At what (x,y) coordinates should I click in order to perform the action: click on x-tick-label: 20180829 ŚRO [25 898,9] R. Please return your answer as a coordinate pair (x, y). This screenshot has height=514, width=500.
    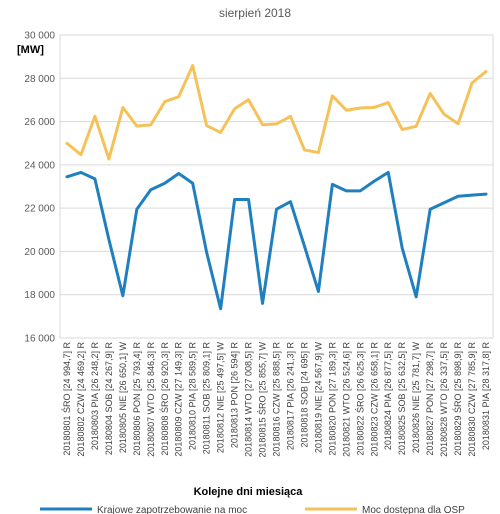
    Looking at the image, I should click on (457, 399).